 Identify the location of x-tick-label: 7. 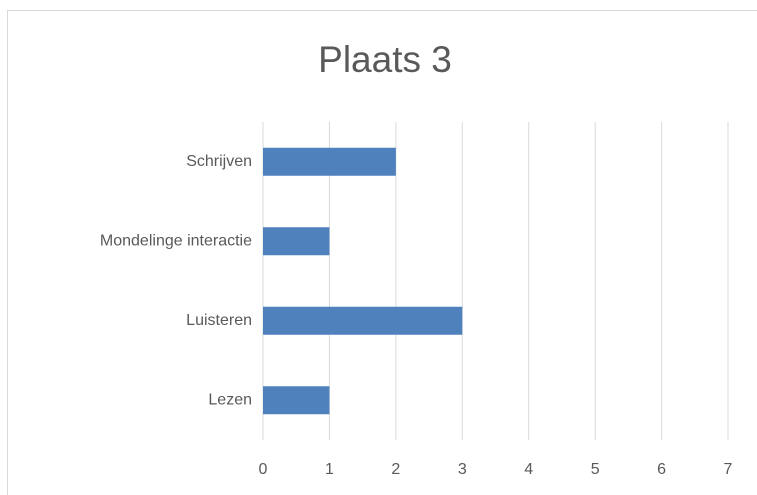
(728, 469).